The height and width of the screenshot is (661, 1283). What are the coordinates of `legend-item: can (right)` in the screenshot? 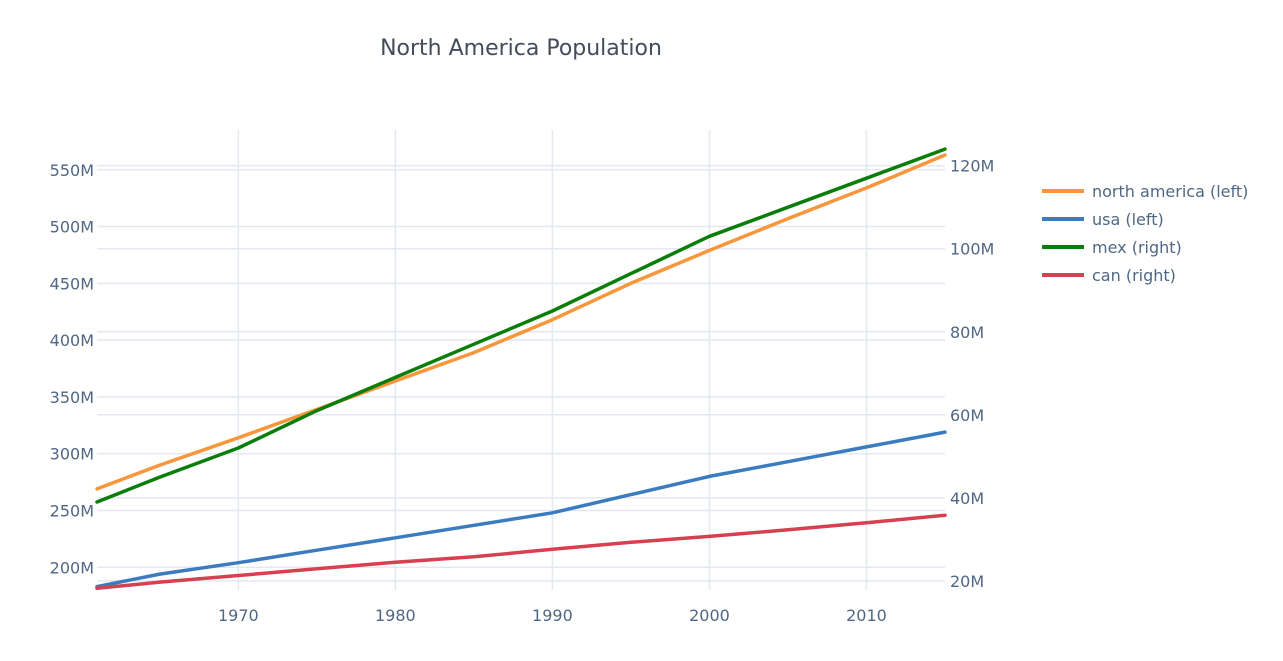 It's located at (1109, 275).